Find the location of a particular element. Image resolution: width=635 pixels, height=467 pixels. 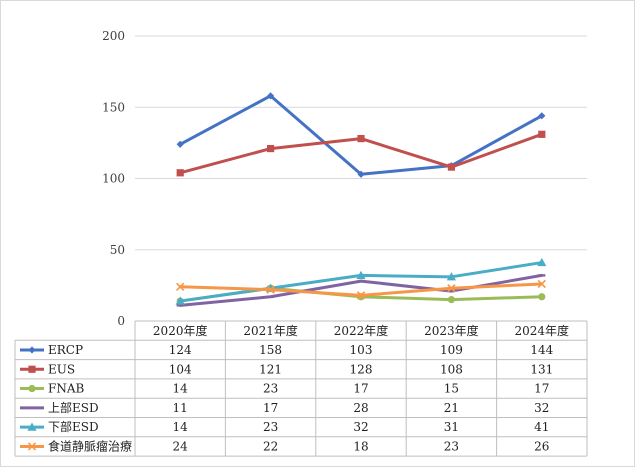

data-table-cell: 144 is located at coordinates (541, 350).